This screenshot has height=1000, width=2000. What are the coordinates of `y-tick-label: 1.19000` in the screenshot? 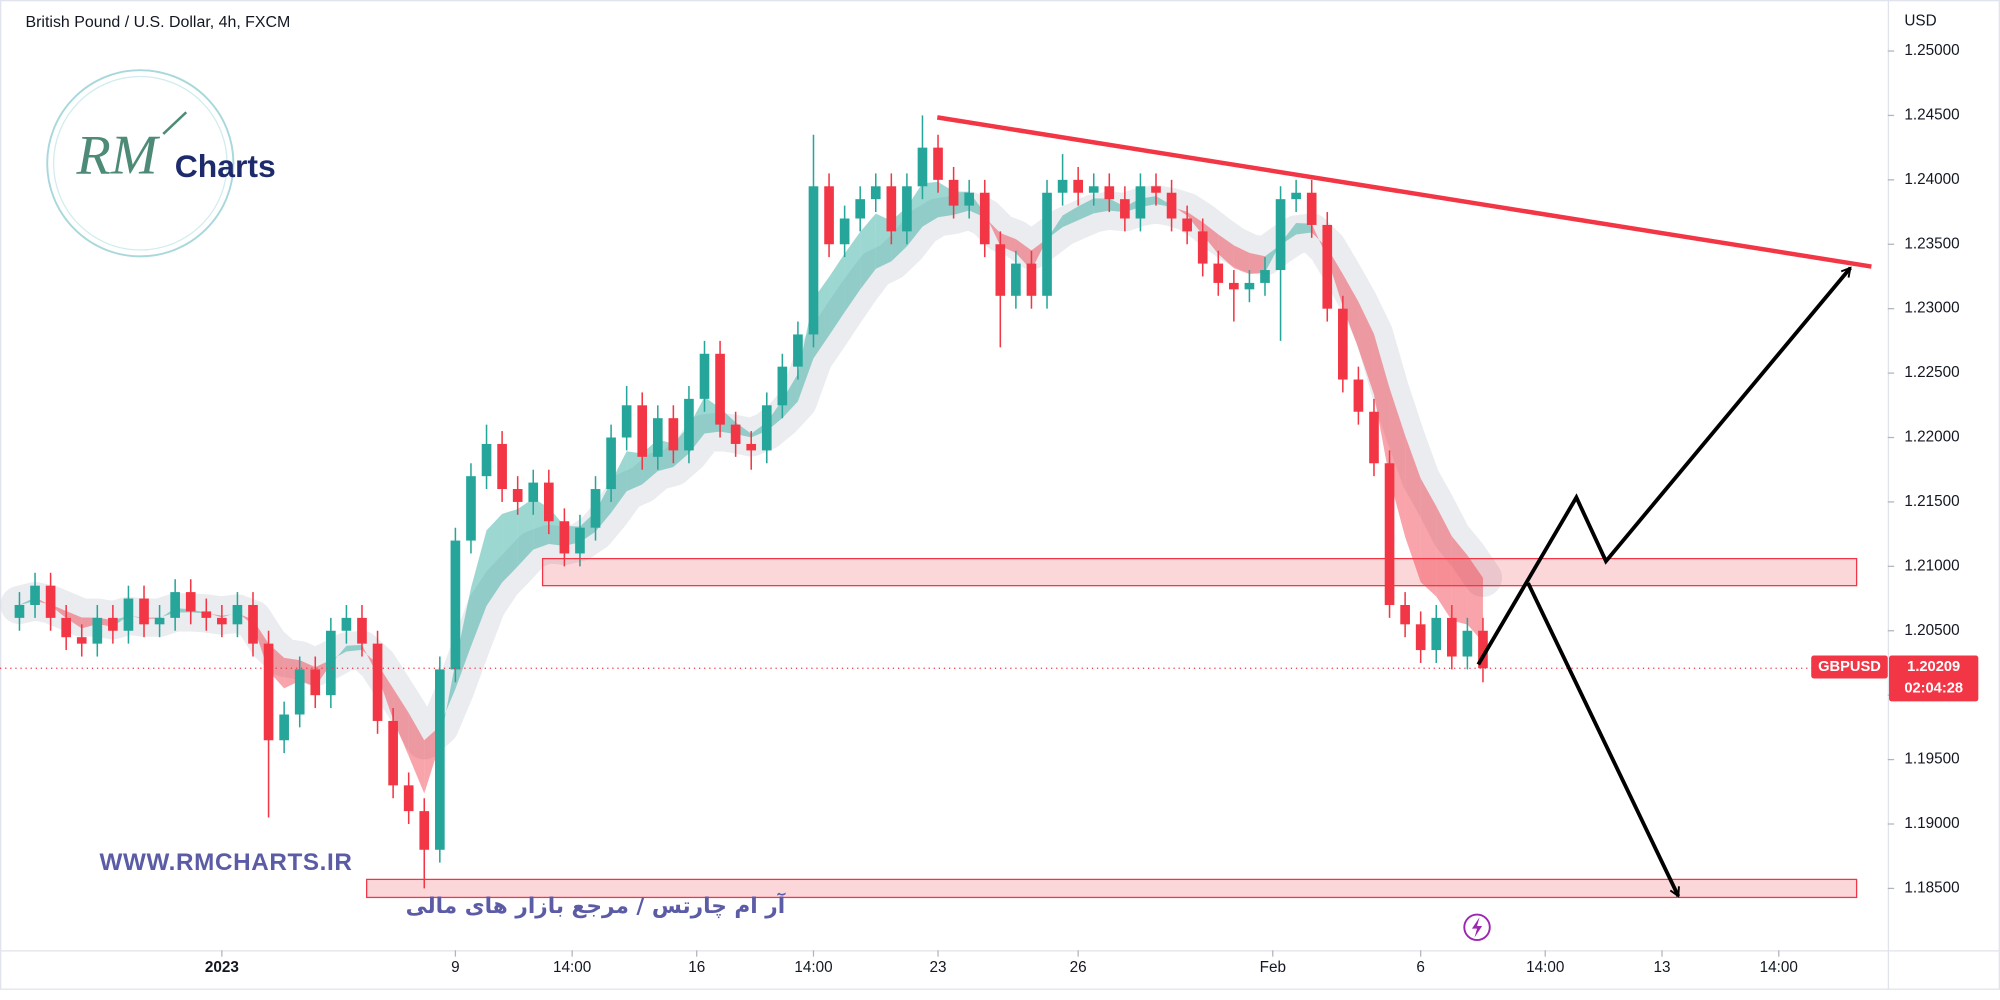 It's located at (1931, 823).